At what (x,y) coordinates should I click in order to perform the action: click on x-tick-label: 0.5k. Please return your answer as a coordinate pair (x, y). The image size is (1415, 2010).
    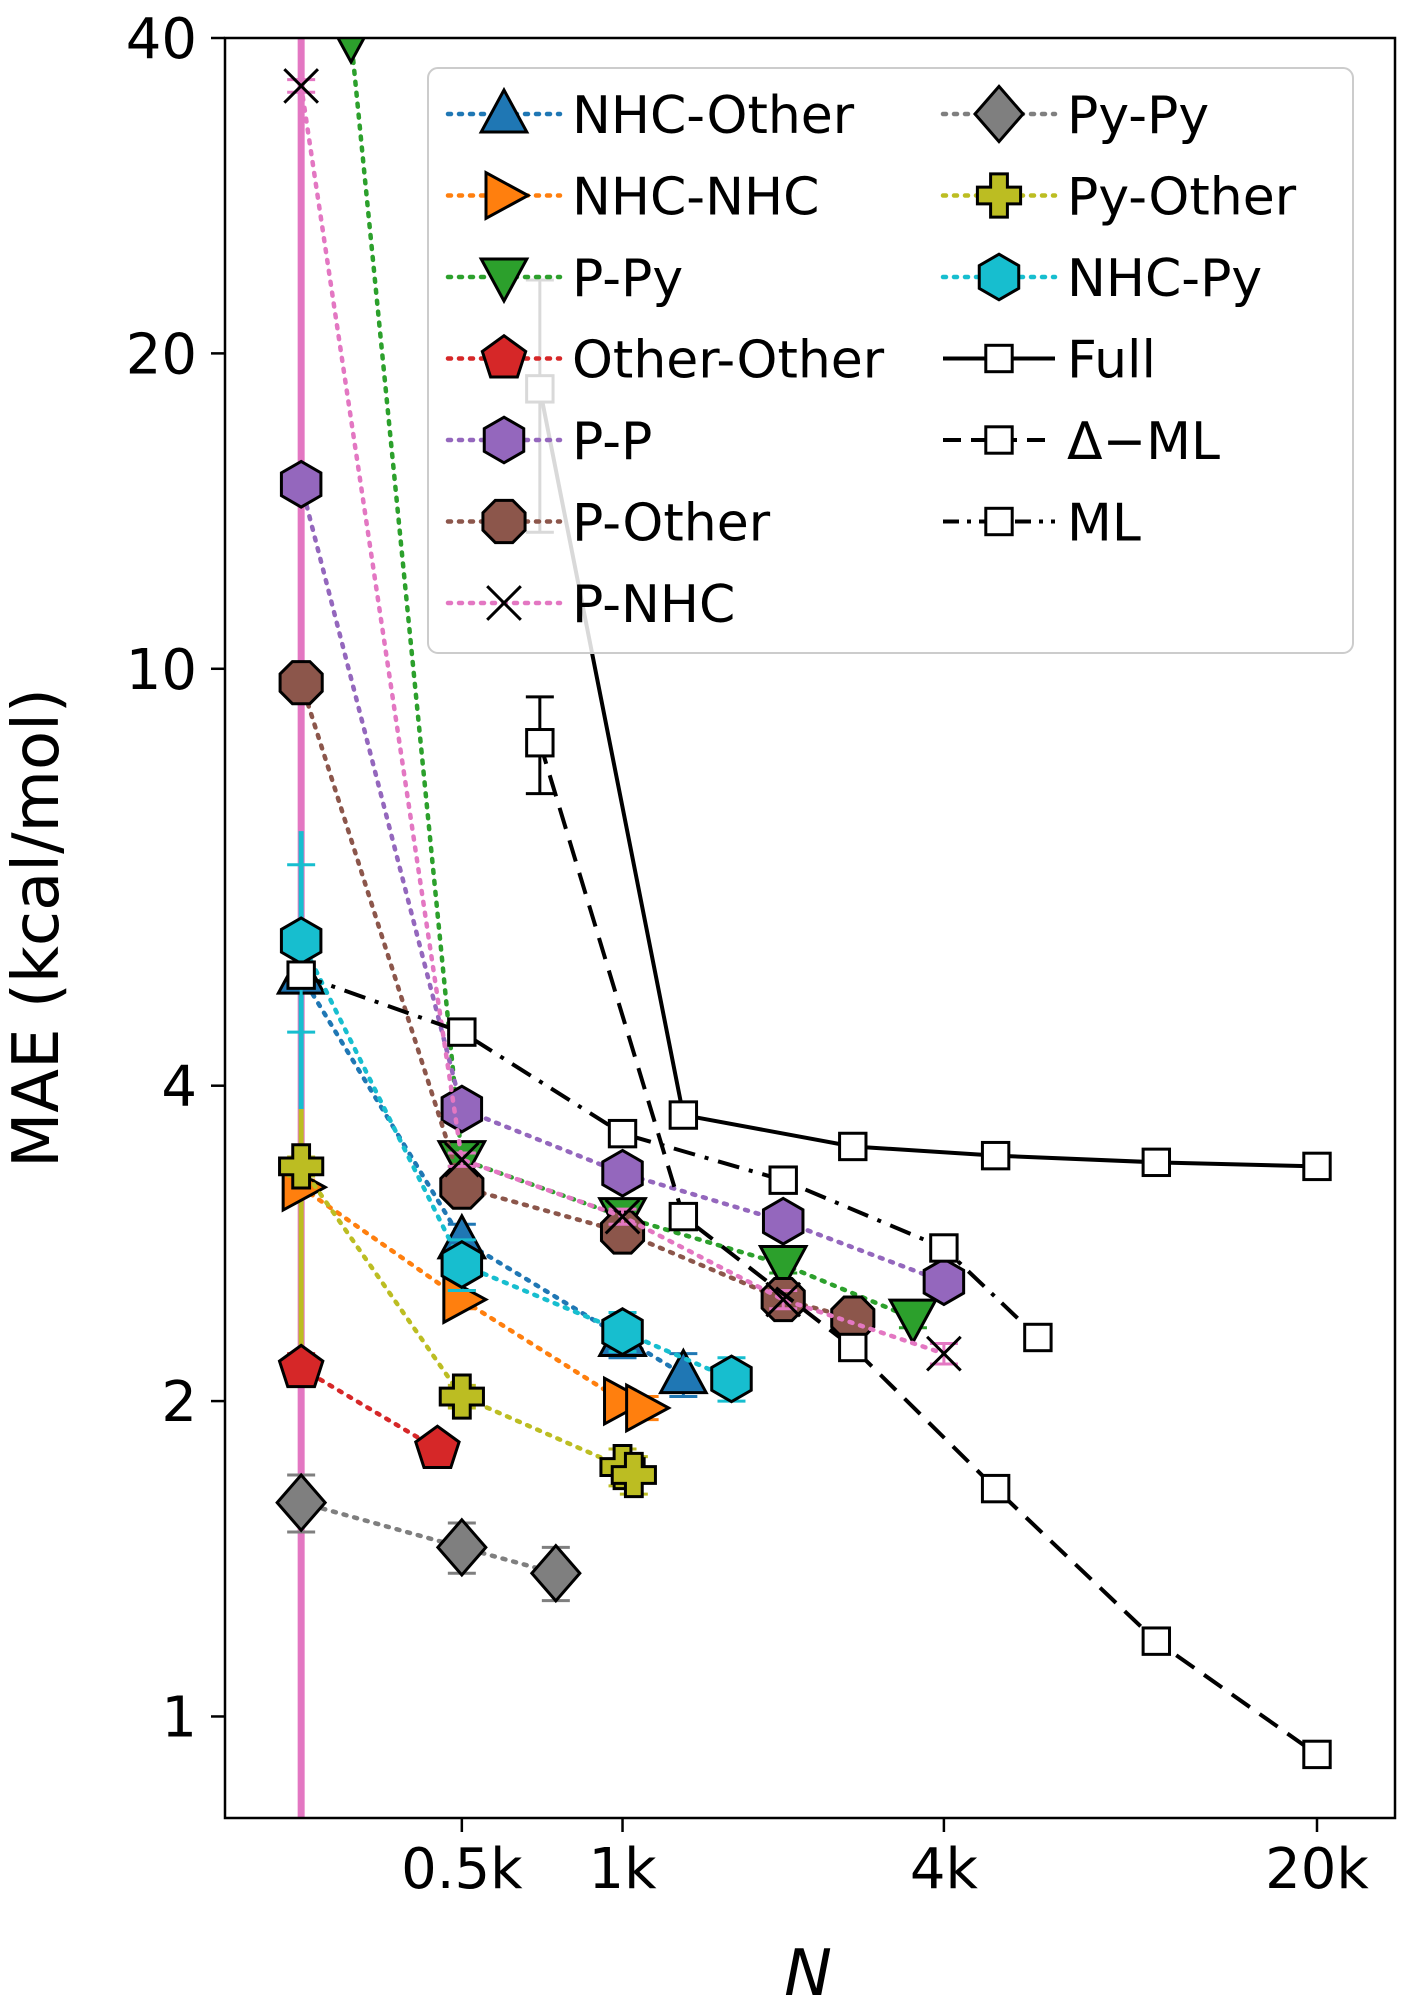
    Looking at the image, I should click on (462, 1869).